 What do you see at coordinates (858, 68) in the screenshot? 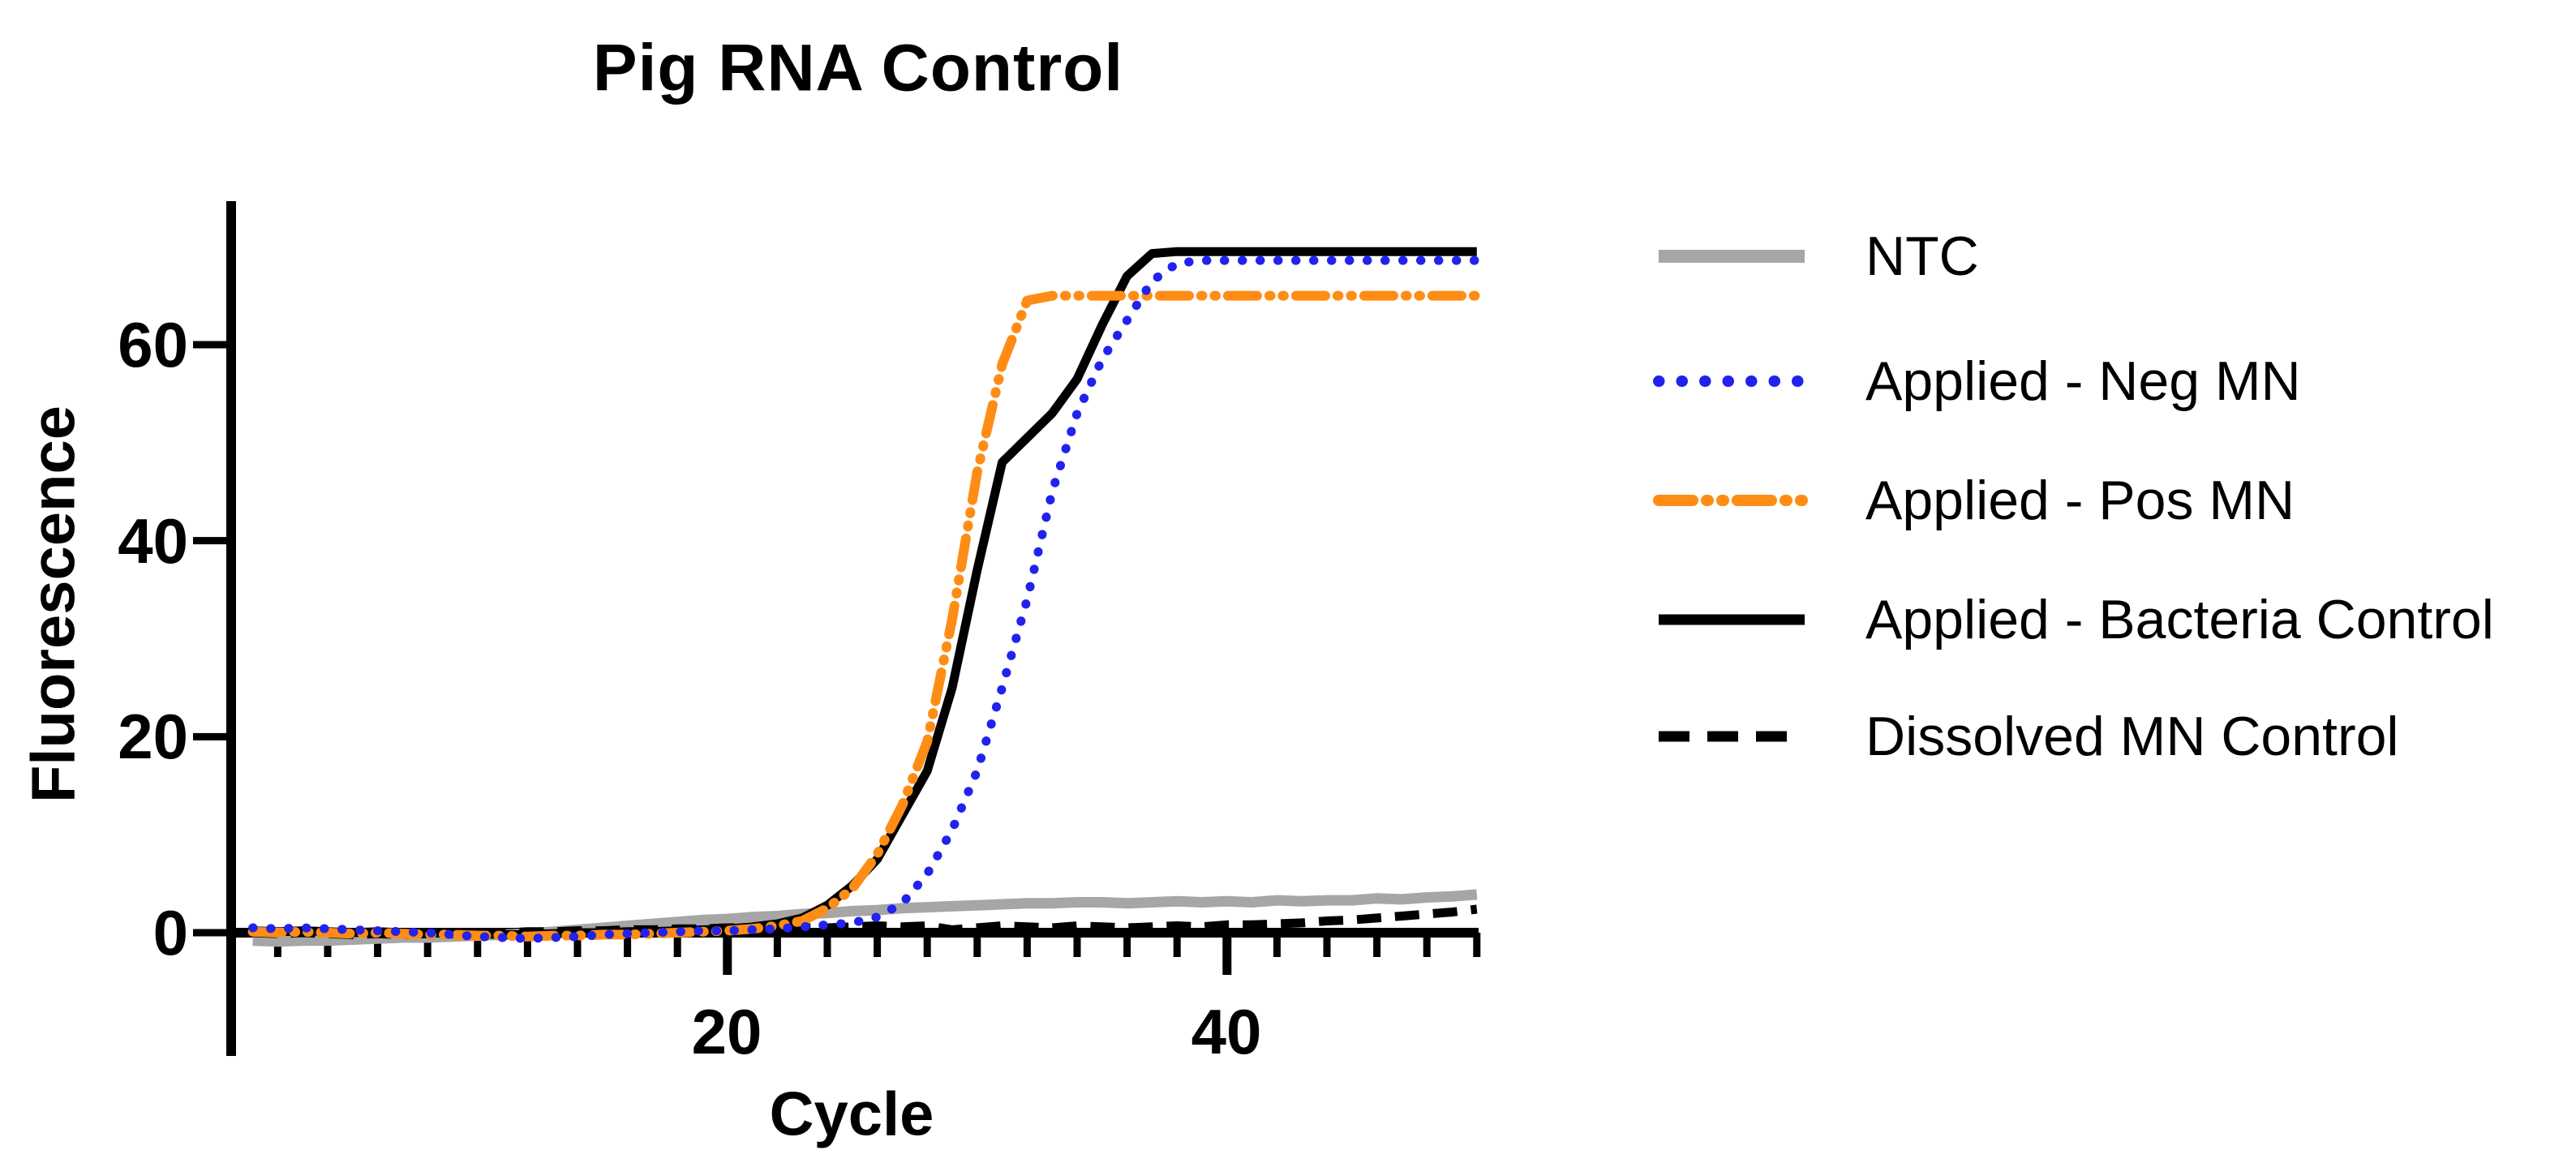
I see `chart-title: Pig RNA Control` at bounding box center [858, 68].